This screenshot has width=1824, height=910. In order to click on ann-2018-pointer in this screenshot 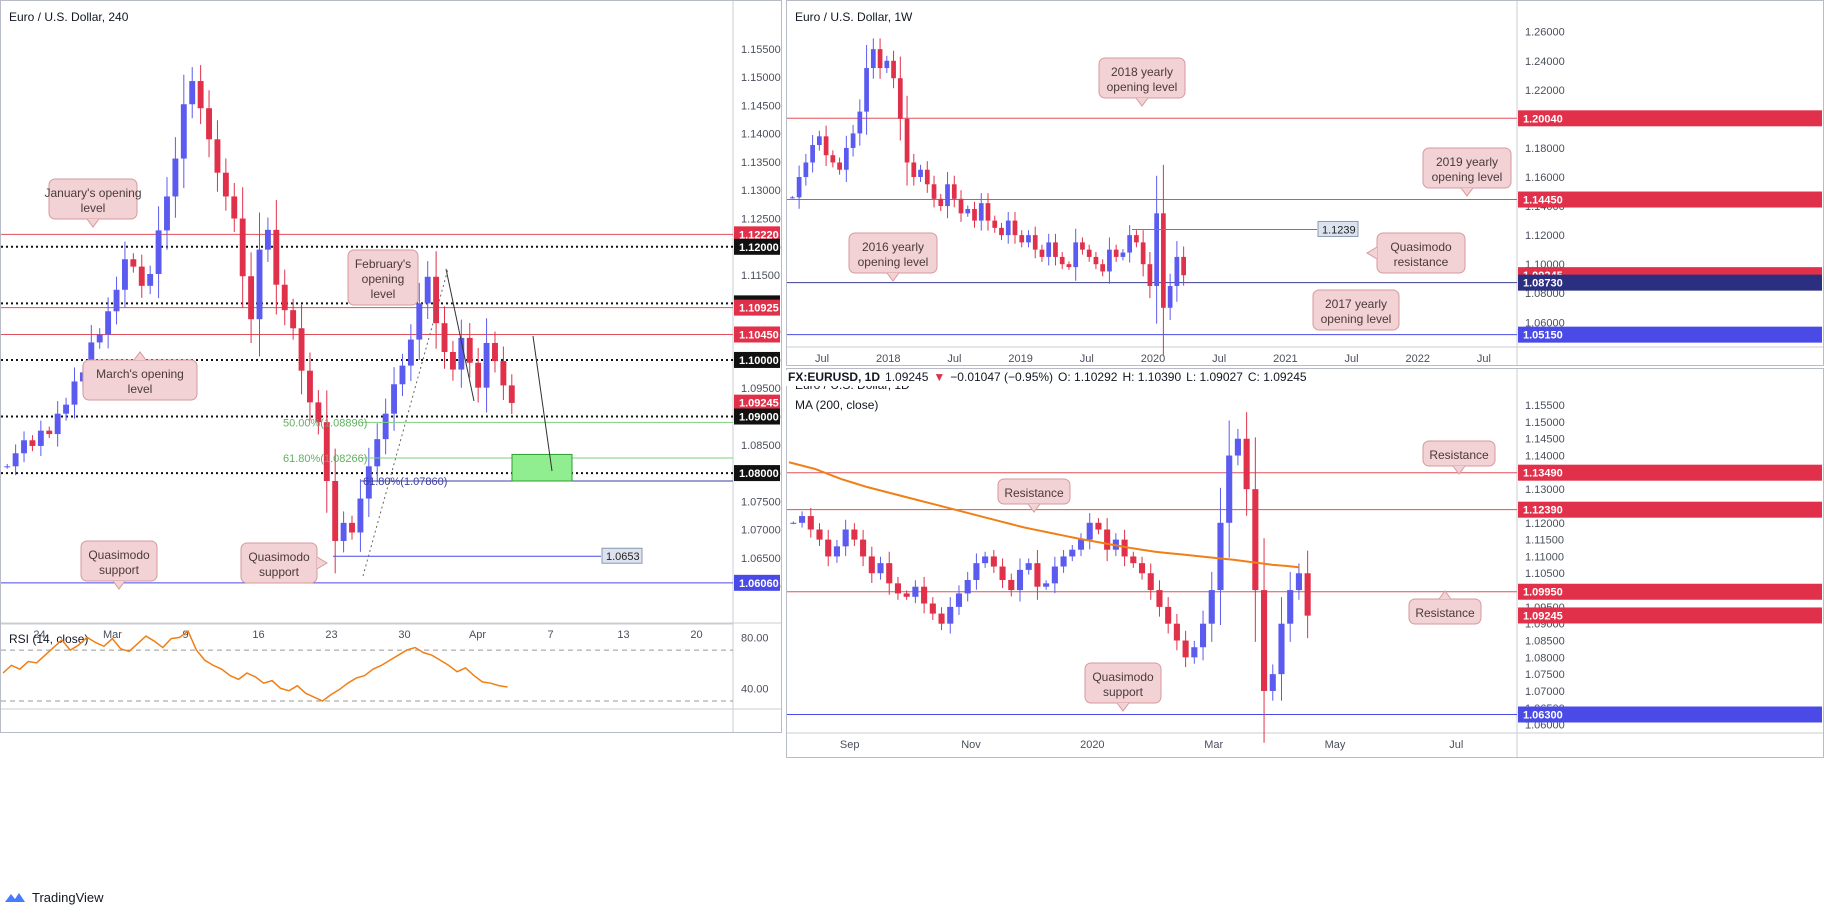, I will do `click(1142, 102)`.